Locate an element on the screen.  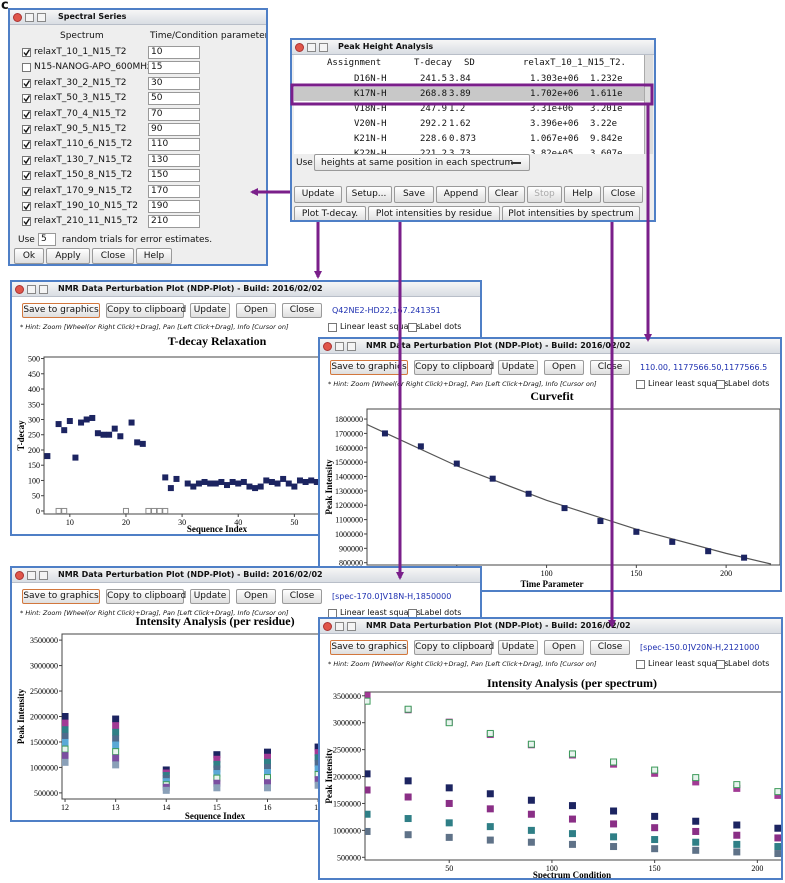
parameter-field: 210 is located at coordinates (174, 222).